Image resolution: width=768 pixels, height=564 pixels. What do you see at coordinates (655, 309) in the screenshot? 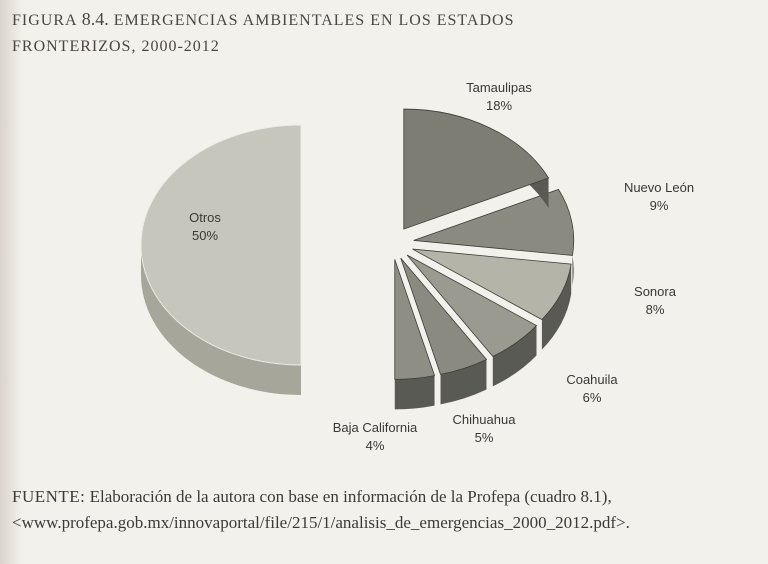
I see `value-sonora: 8%` at bounding box center [655, 309].